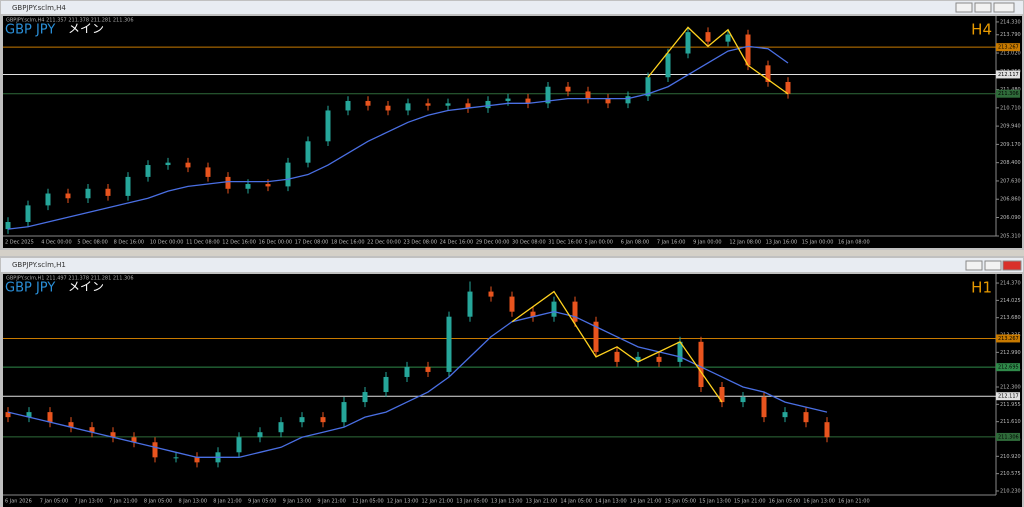 The height and width of the screenshot is (507, 1024). I want to click on x-tick-label: 2 Dec 2025, so click(19, 243).